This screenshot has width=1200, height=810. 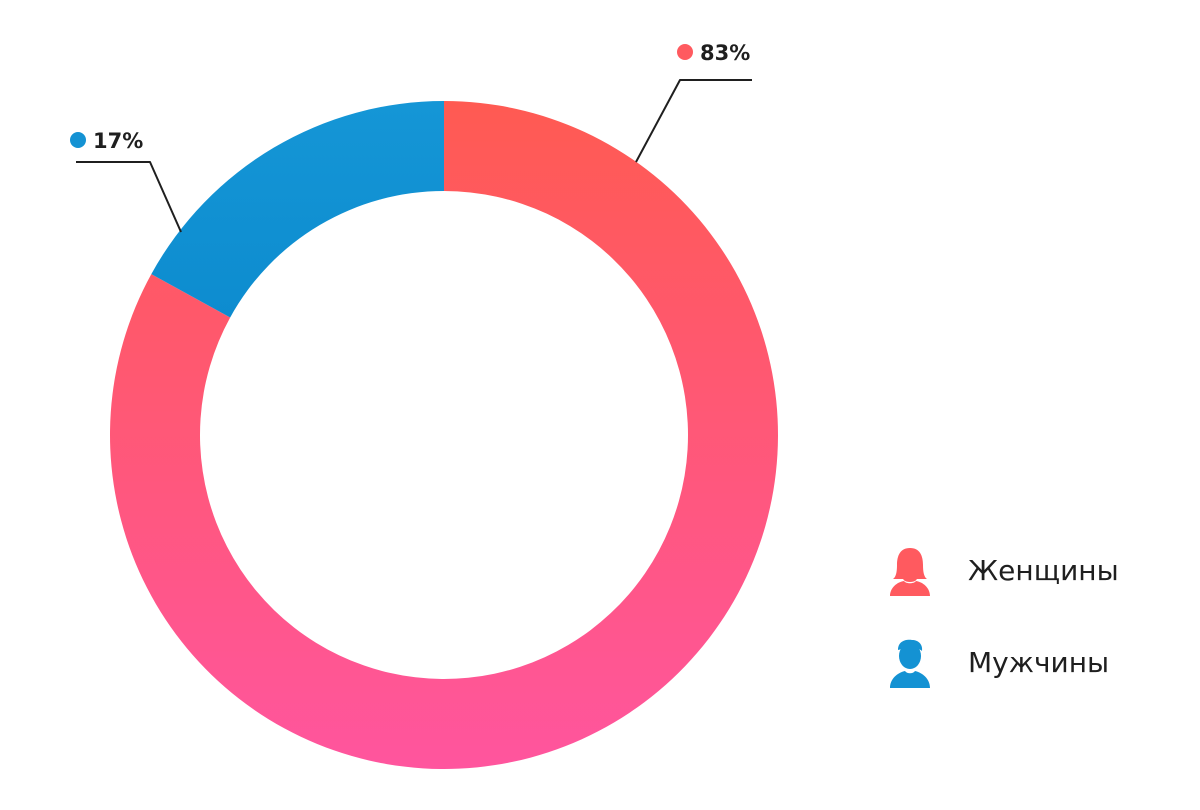 What do you see at coordinates (910, 662) in the screenshot?
I see `male-user-icon` at bounding box center [910, 662].